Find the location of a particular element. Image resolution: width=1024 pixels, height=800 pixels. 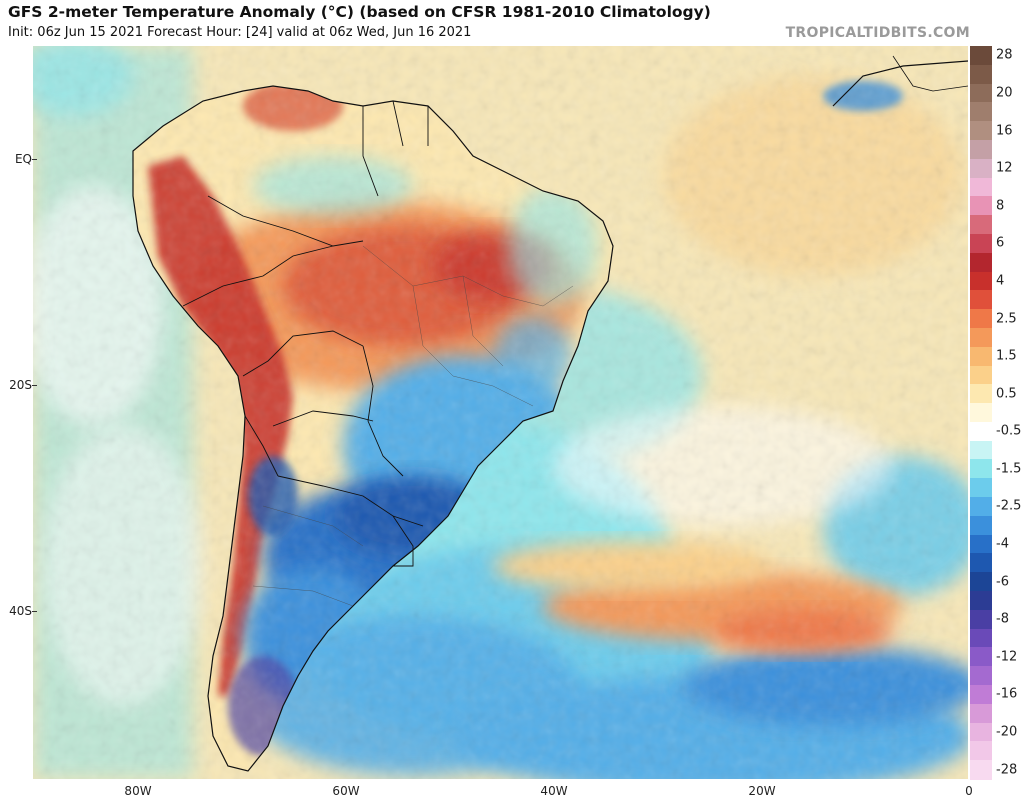

colorbar-label: -28 is located at coordinates (1007, 770).